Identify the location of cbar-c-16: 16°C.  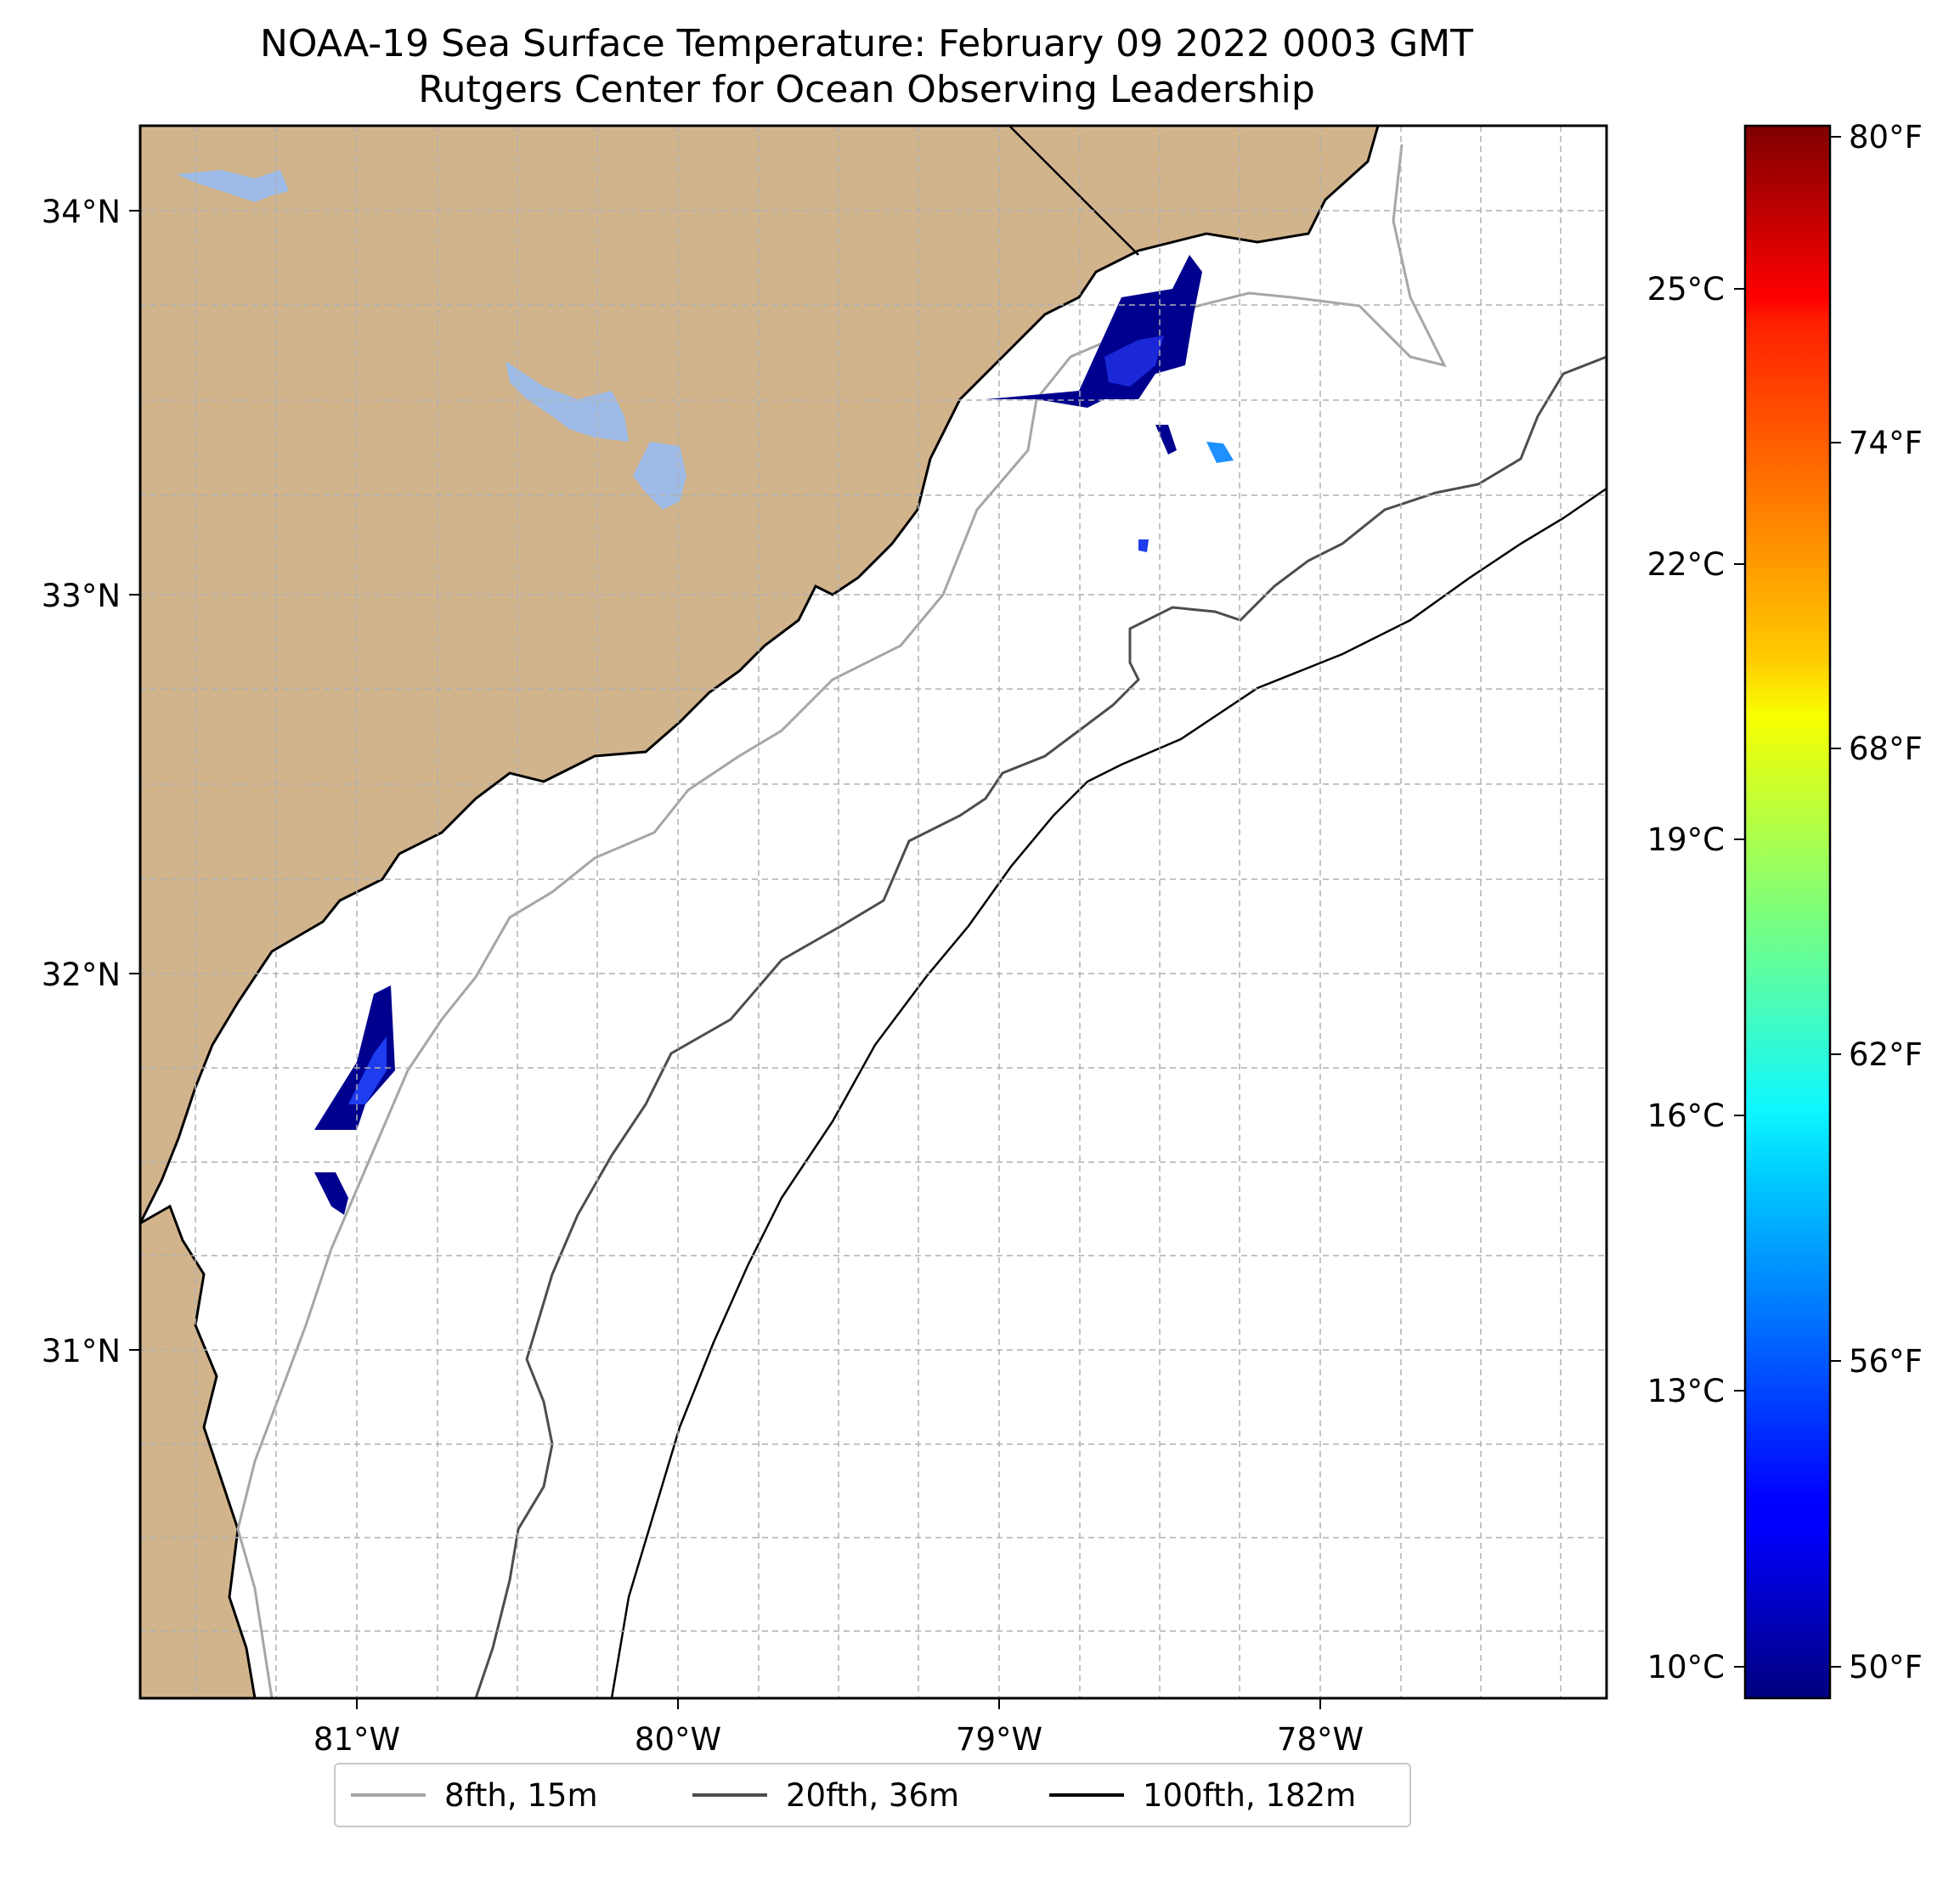
(1686, 1116).